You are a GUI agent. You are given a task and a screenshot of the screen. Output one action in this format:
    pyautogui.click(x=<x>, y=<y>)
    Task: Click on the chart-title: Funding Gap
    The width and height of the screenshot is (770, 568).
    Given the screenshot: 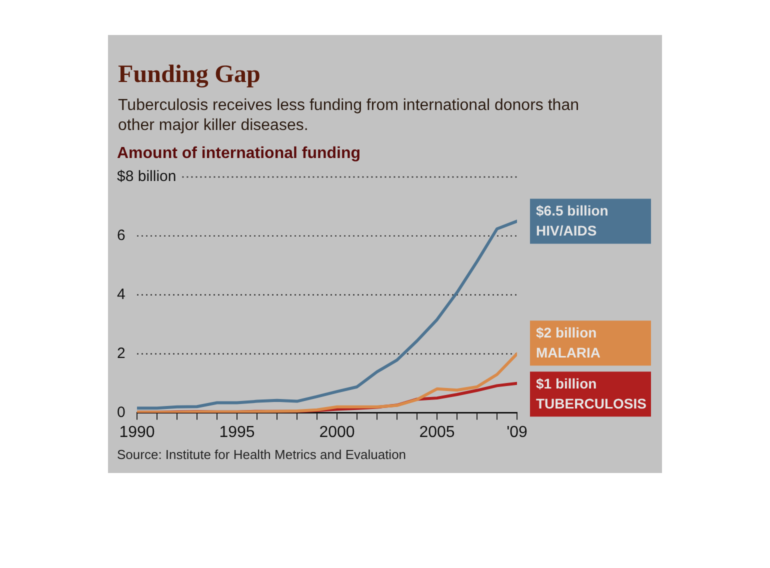 What is the action you would take?
    pyautogui.click(x=189, y=75)
    